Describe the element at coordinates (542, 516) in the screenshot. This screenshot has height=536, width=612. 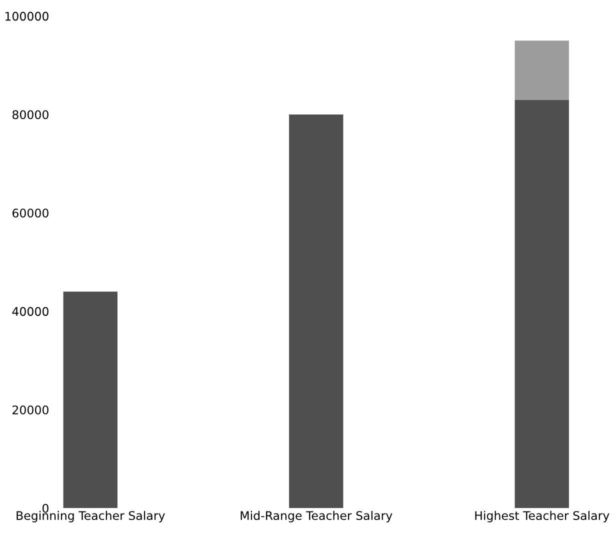
I see `x-tick-label: Highest Teacher Salary` at that location.